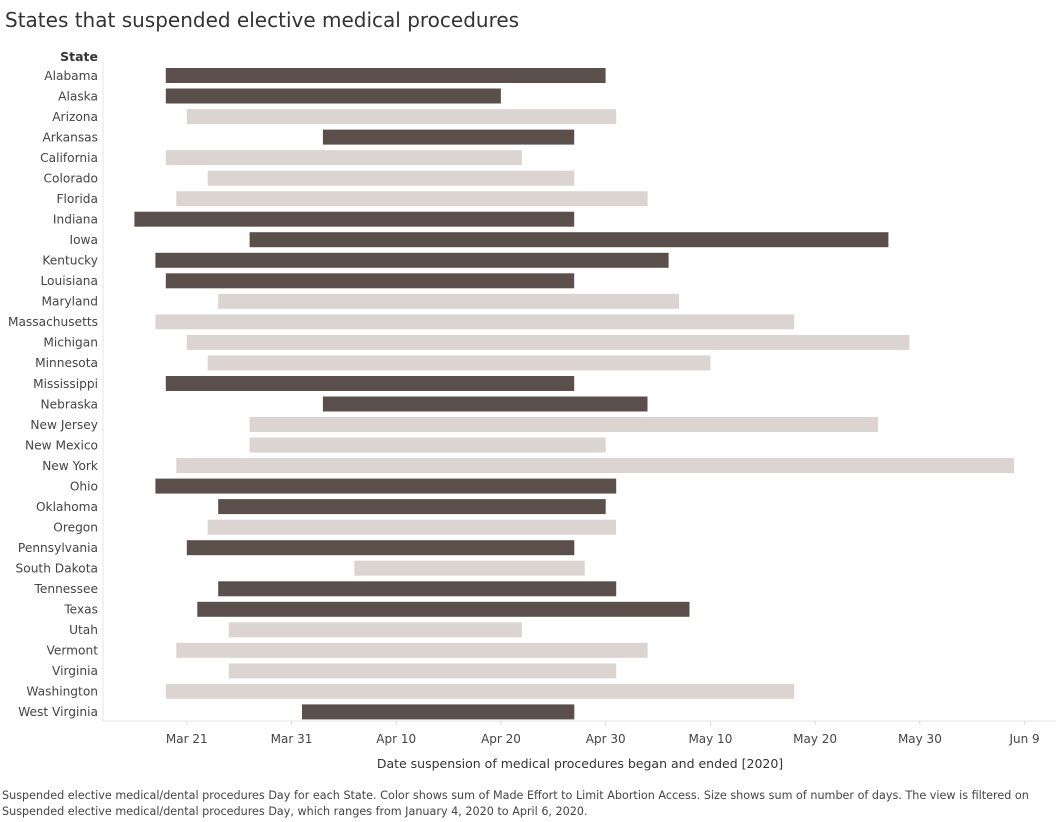 Image resolution: width=1058 pixels, height=822 pixels. Describe the element at coordinates (480, 691) in the screenshot. I see `bar-washington` at that location.